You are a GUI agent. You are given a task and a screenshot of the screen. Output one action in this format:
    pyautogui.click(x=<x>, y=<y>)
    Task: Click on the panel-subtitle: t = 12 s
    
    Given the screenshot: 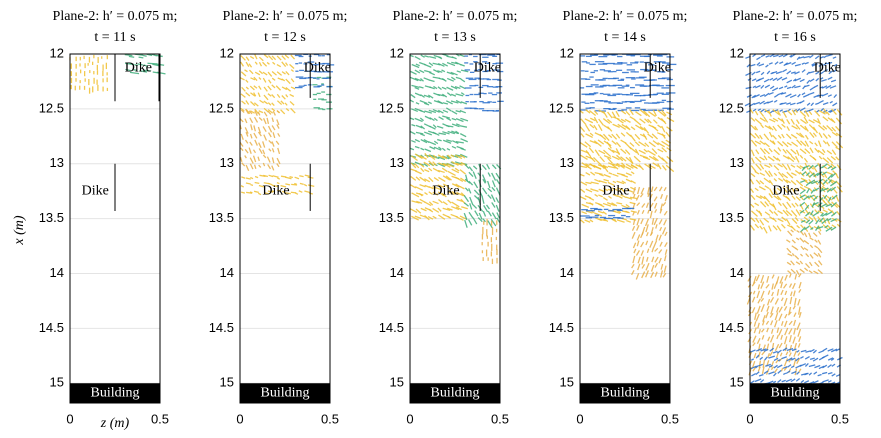 What is the action you would take?
    pyautogui.click(x=285, y=37)
    